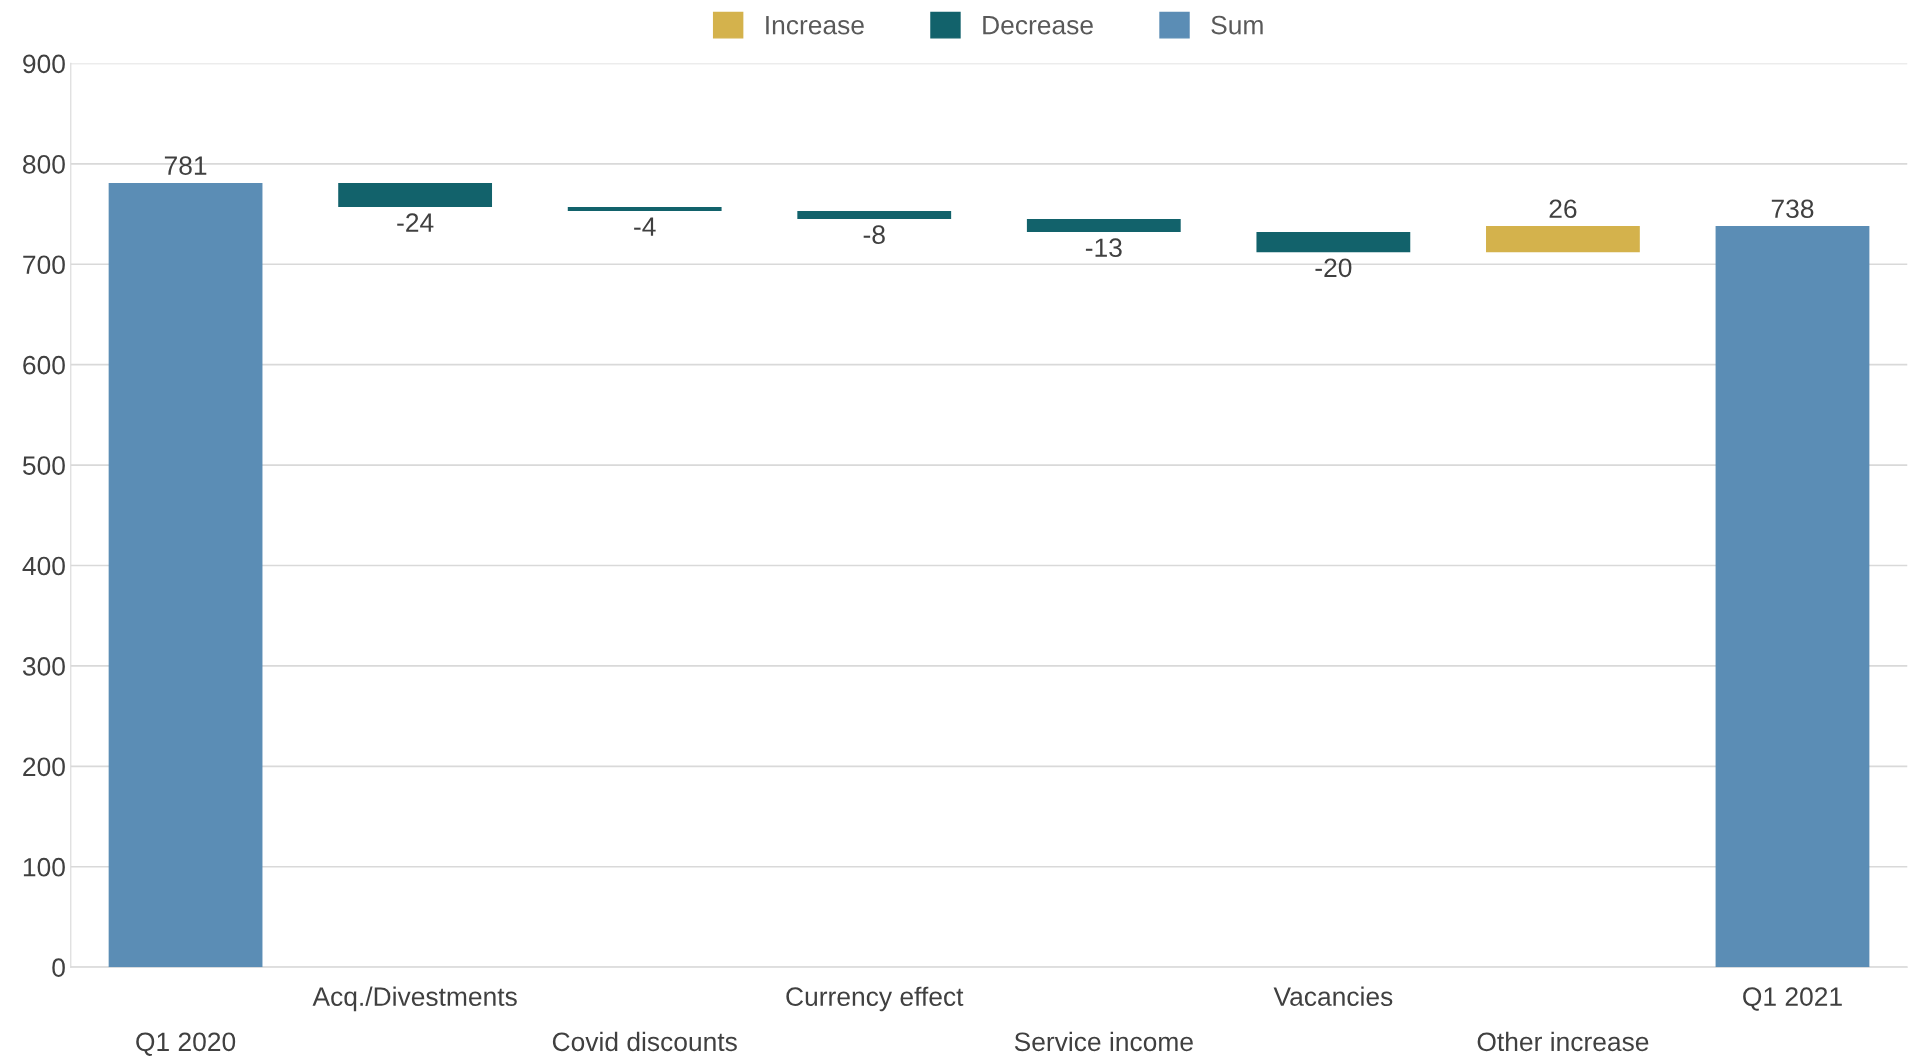  Describe the element at coordinates (1792, 209) in the screenshot. I see `data-label: 738` at that location.